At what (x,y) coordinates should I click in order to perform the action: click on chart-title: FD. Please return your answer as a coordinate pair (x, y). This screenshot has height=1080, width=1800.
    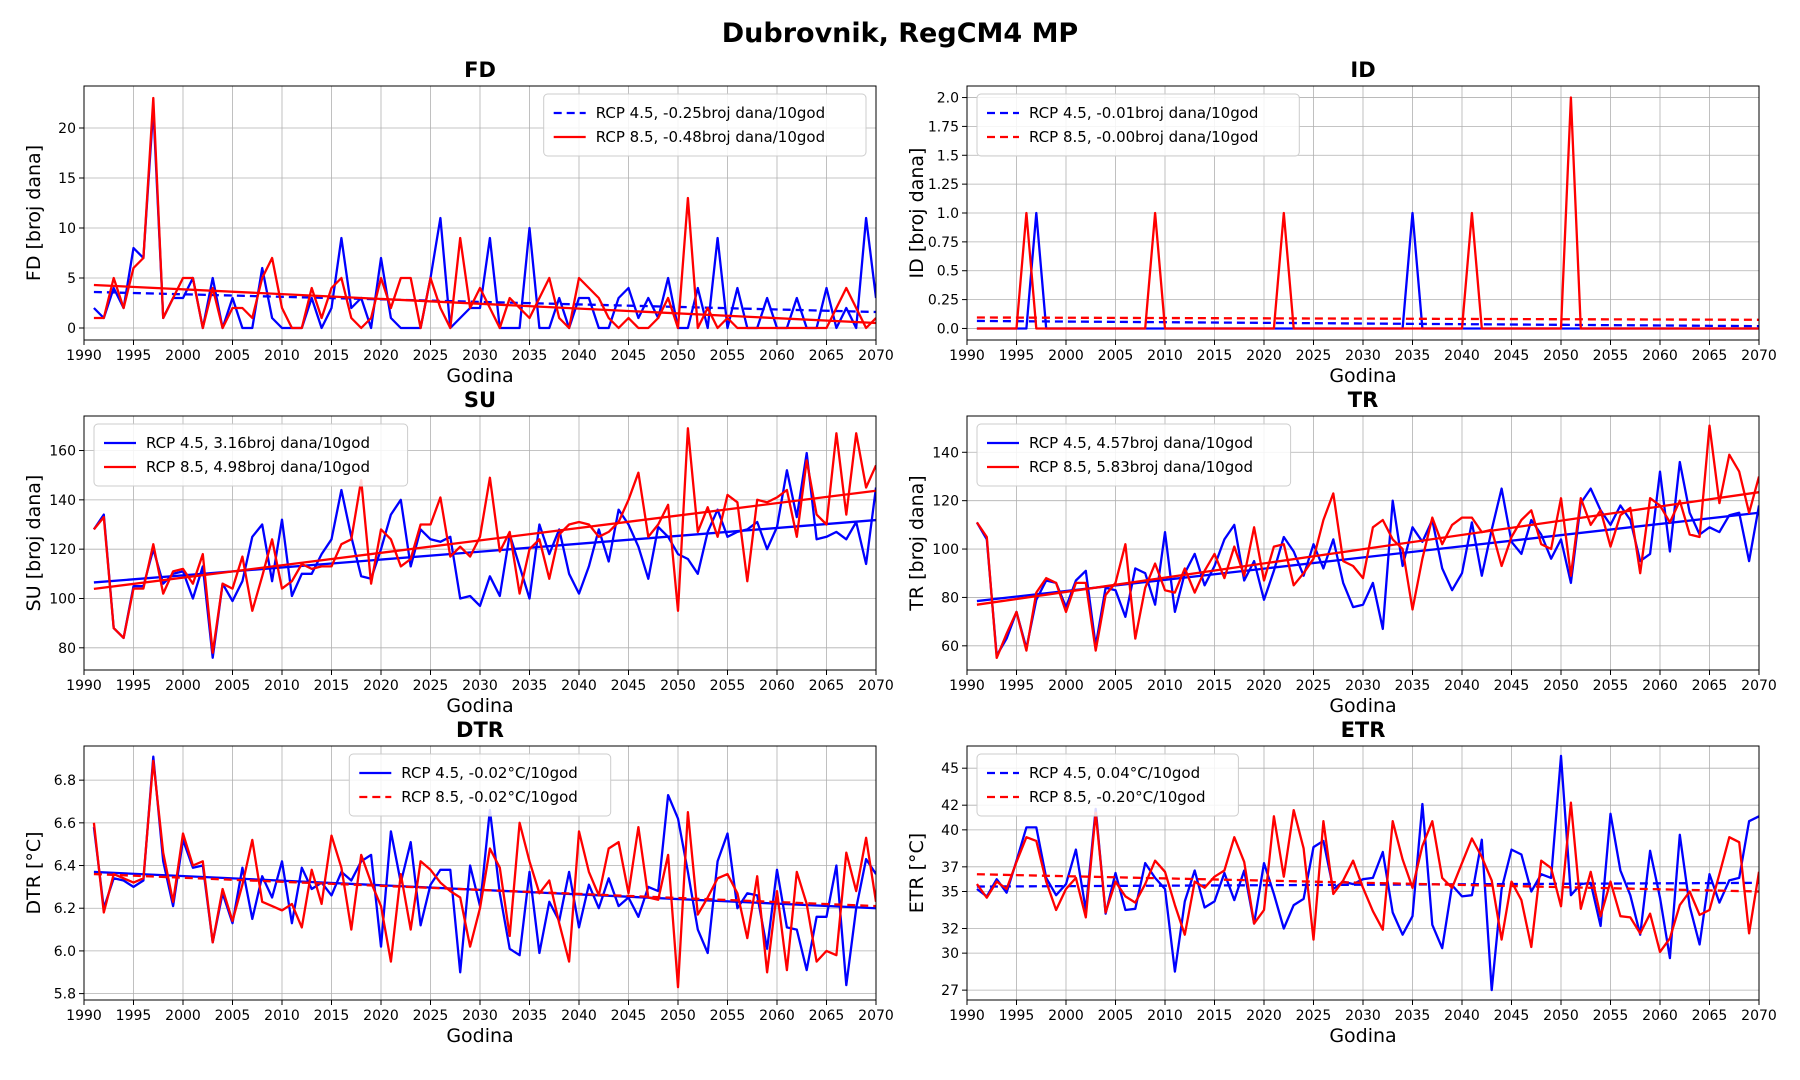
    Looking at the image, I should click on (480, 70).